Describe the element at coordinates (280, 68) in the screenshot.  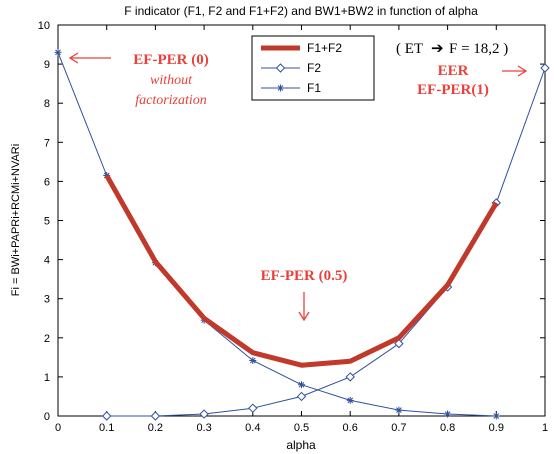
I see `legend-marker-f2` at that location.